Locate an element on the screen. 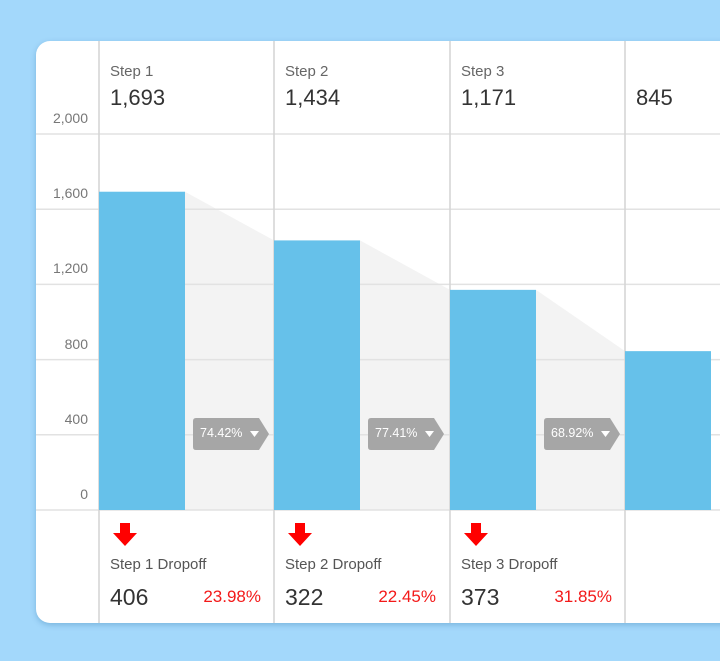  conversion-rate: 77.41% is located at coordinates (396, 433).